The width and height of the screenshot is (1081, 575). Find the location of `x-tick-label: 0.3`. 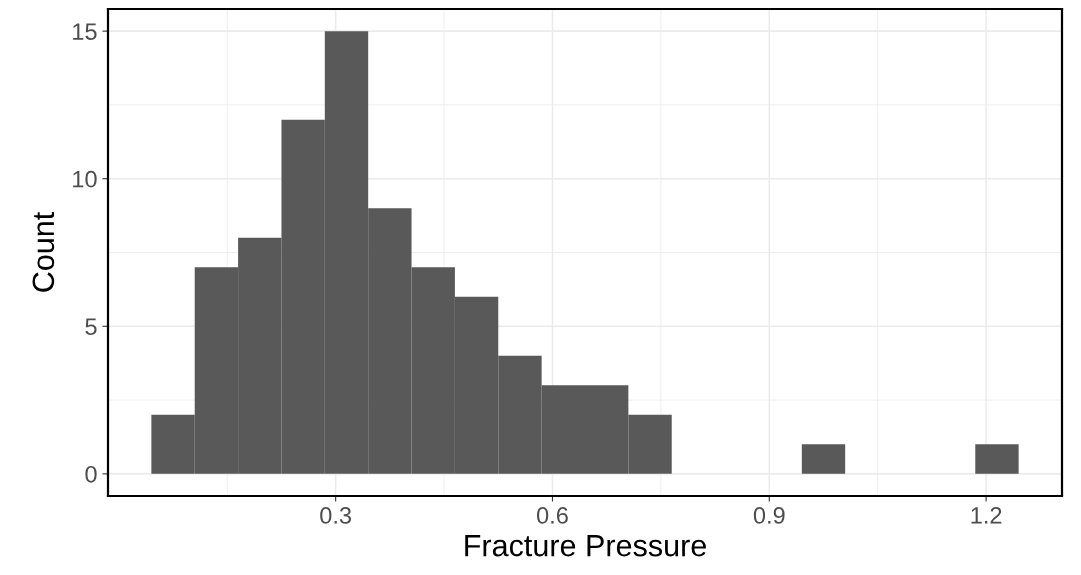

x-tick-label: 0.3 is located at coordinates (336, 515).